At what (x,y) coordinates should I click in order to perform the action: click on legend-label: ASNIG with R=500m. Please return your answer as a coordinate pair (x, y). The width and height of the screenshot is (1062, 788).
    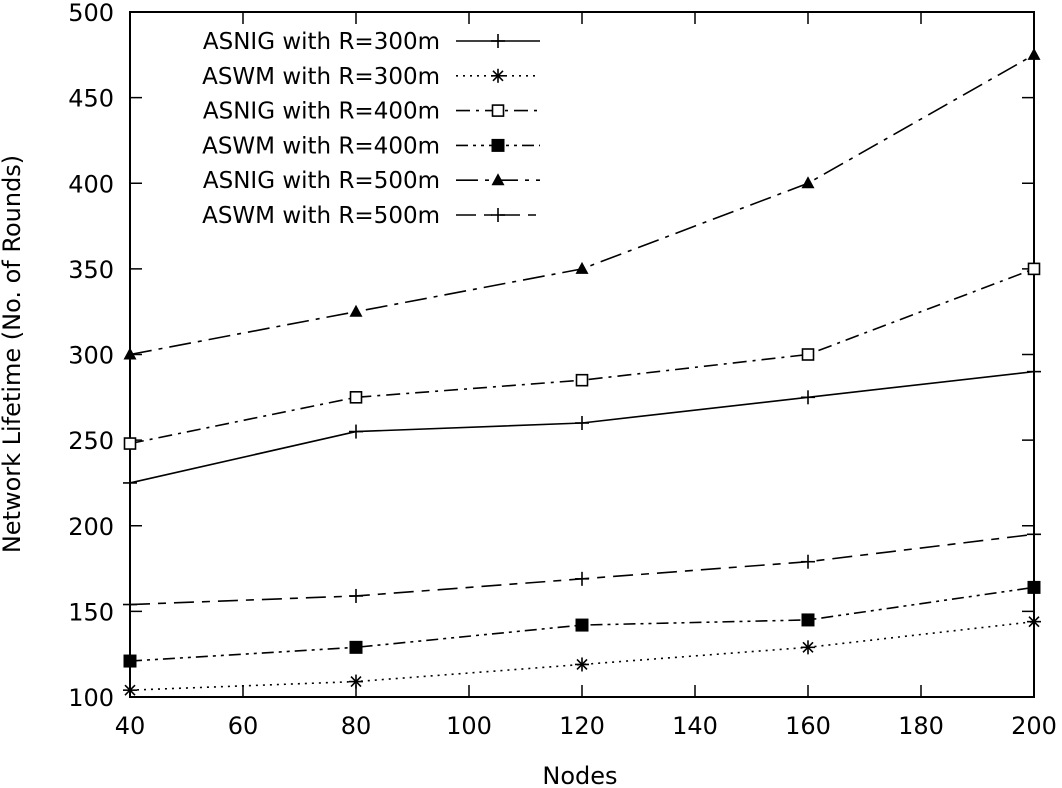
    Looking at the image, I should click on (321, 181).